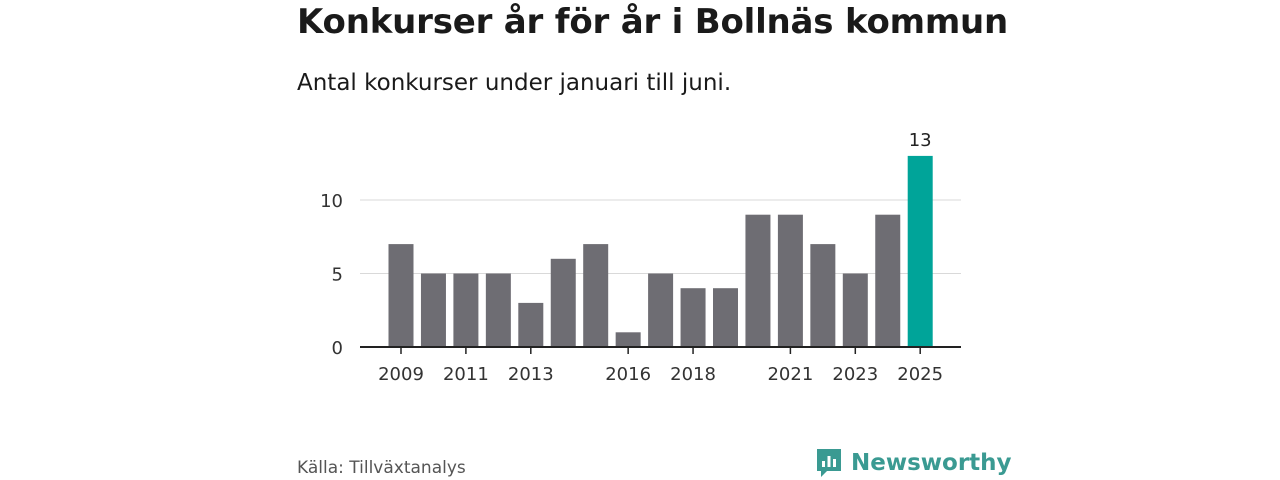  I want to click on brand-logo: Newsworthy, so click(913, 463).